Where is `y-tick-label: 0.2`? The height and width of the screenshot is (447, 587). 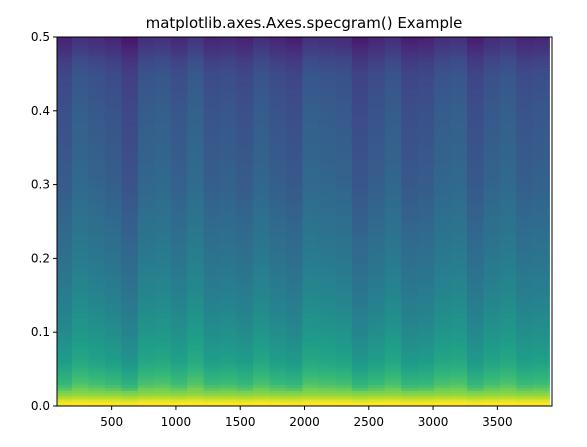 y-tick-label: 0.2 is located at coordinates (40, 258).